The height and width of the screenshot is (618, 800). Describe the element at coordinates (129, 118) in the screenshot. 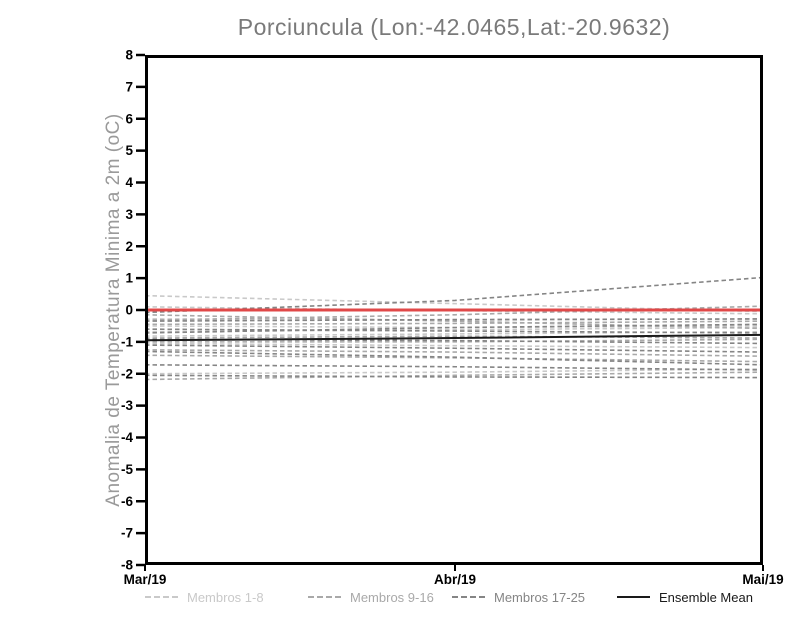

I see `y-tick-label: 6` at that location.